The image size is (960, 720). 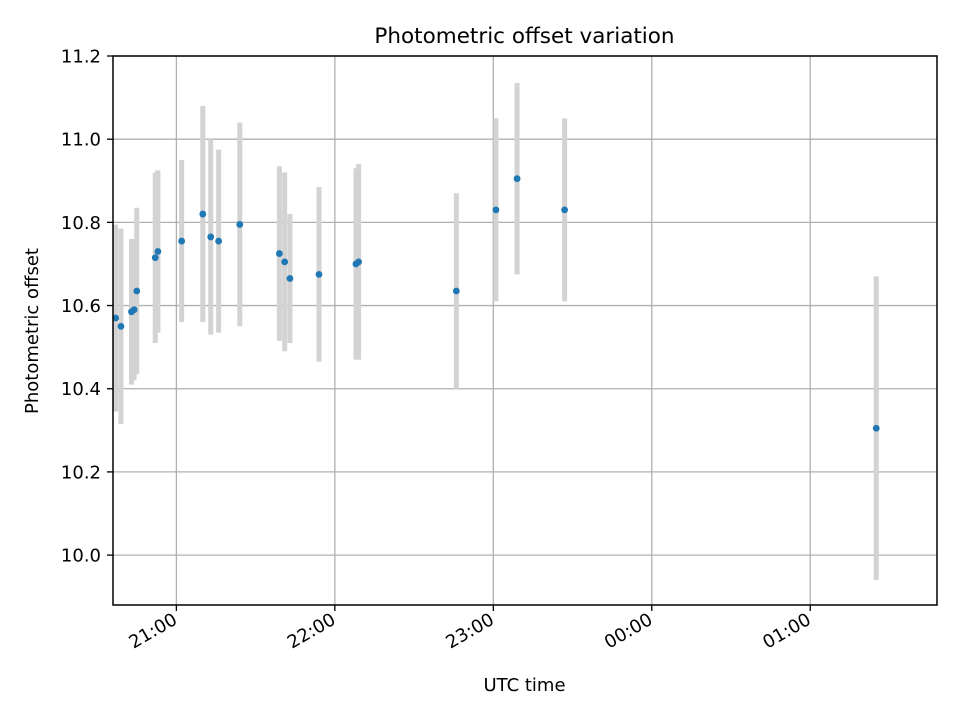 What do you see at coordinates (524, 685) in the screenshot?
I see `x-axis-title: UTC time` at bounding box center [524, 685].